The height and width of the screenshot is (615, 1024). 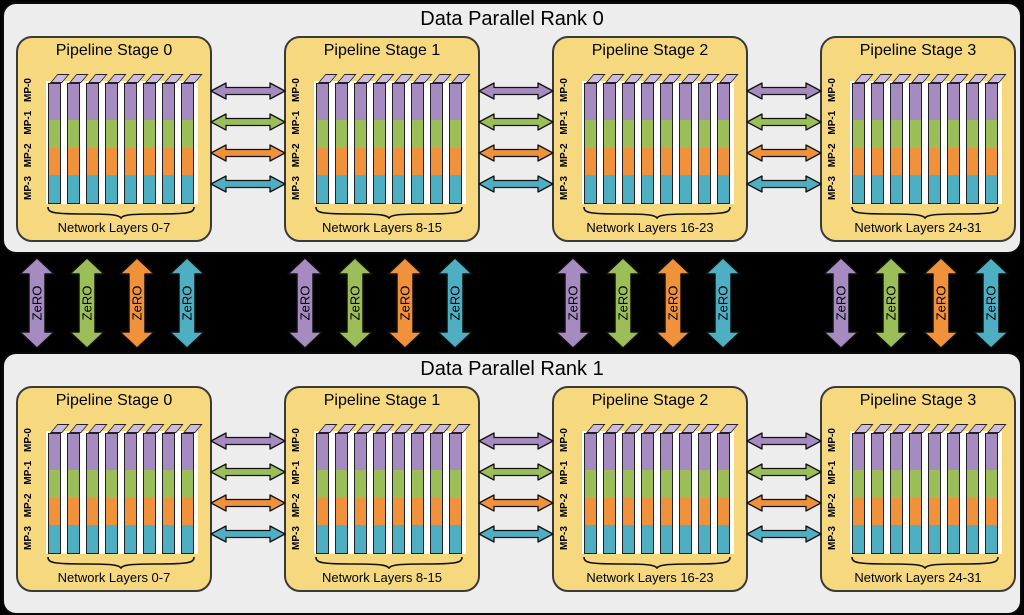 I want to click on brace-icon, so click(x=657, y=563).